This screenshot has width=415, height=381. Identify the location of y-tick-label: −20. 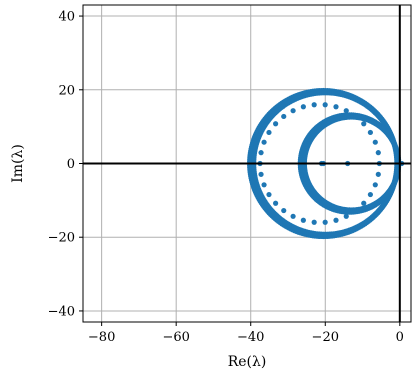
(61, 238).